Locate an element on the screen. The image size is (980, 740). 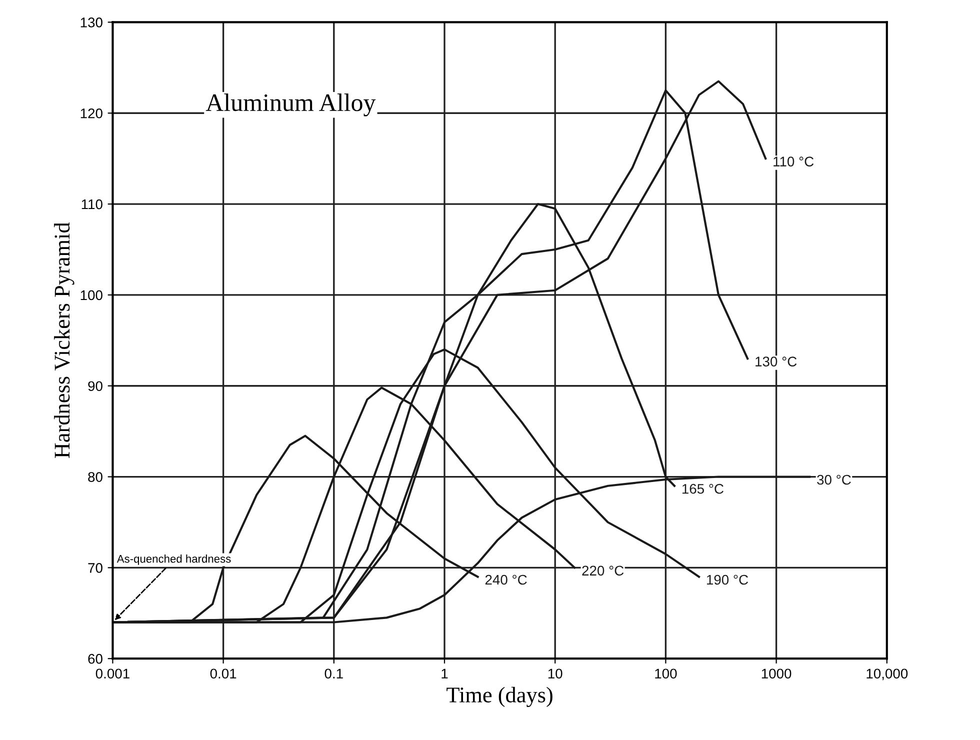
y-tick-label: 80 is located at coordinates (95, 477).